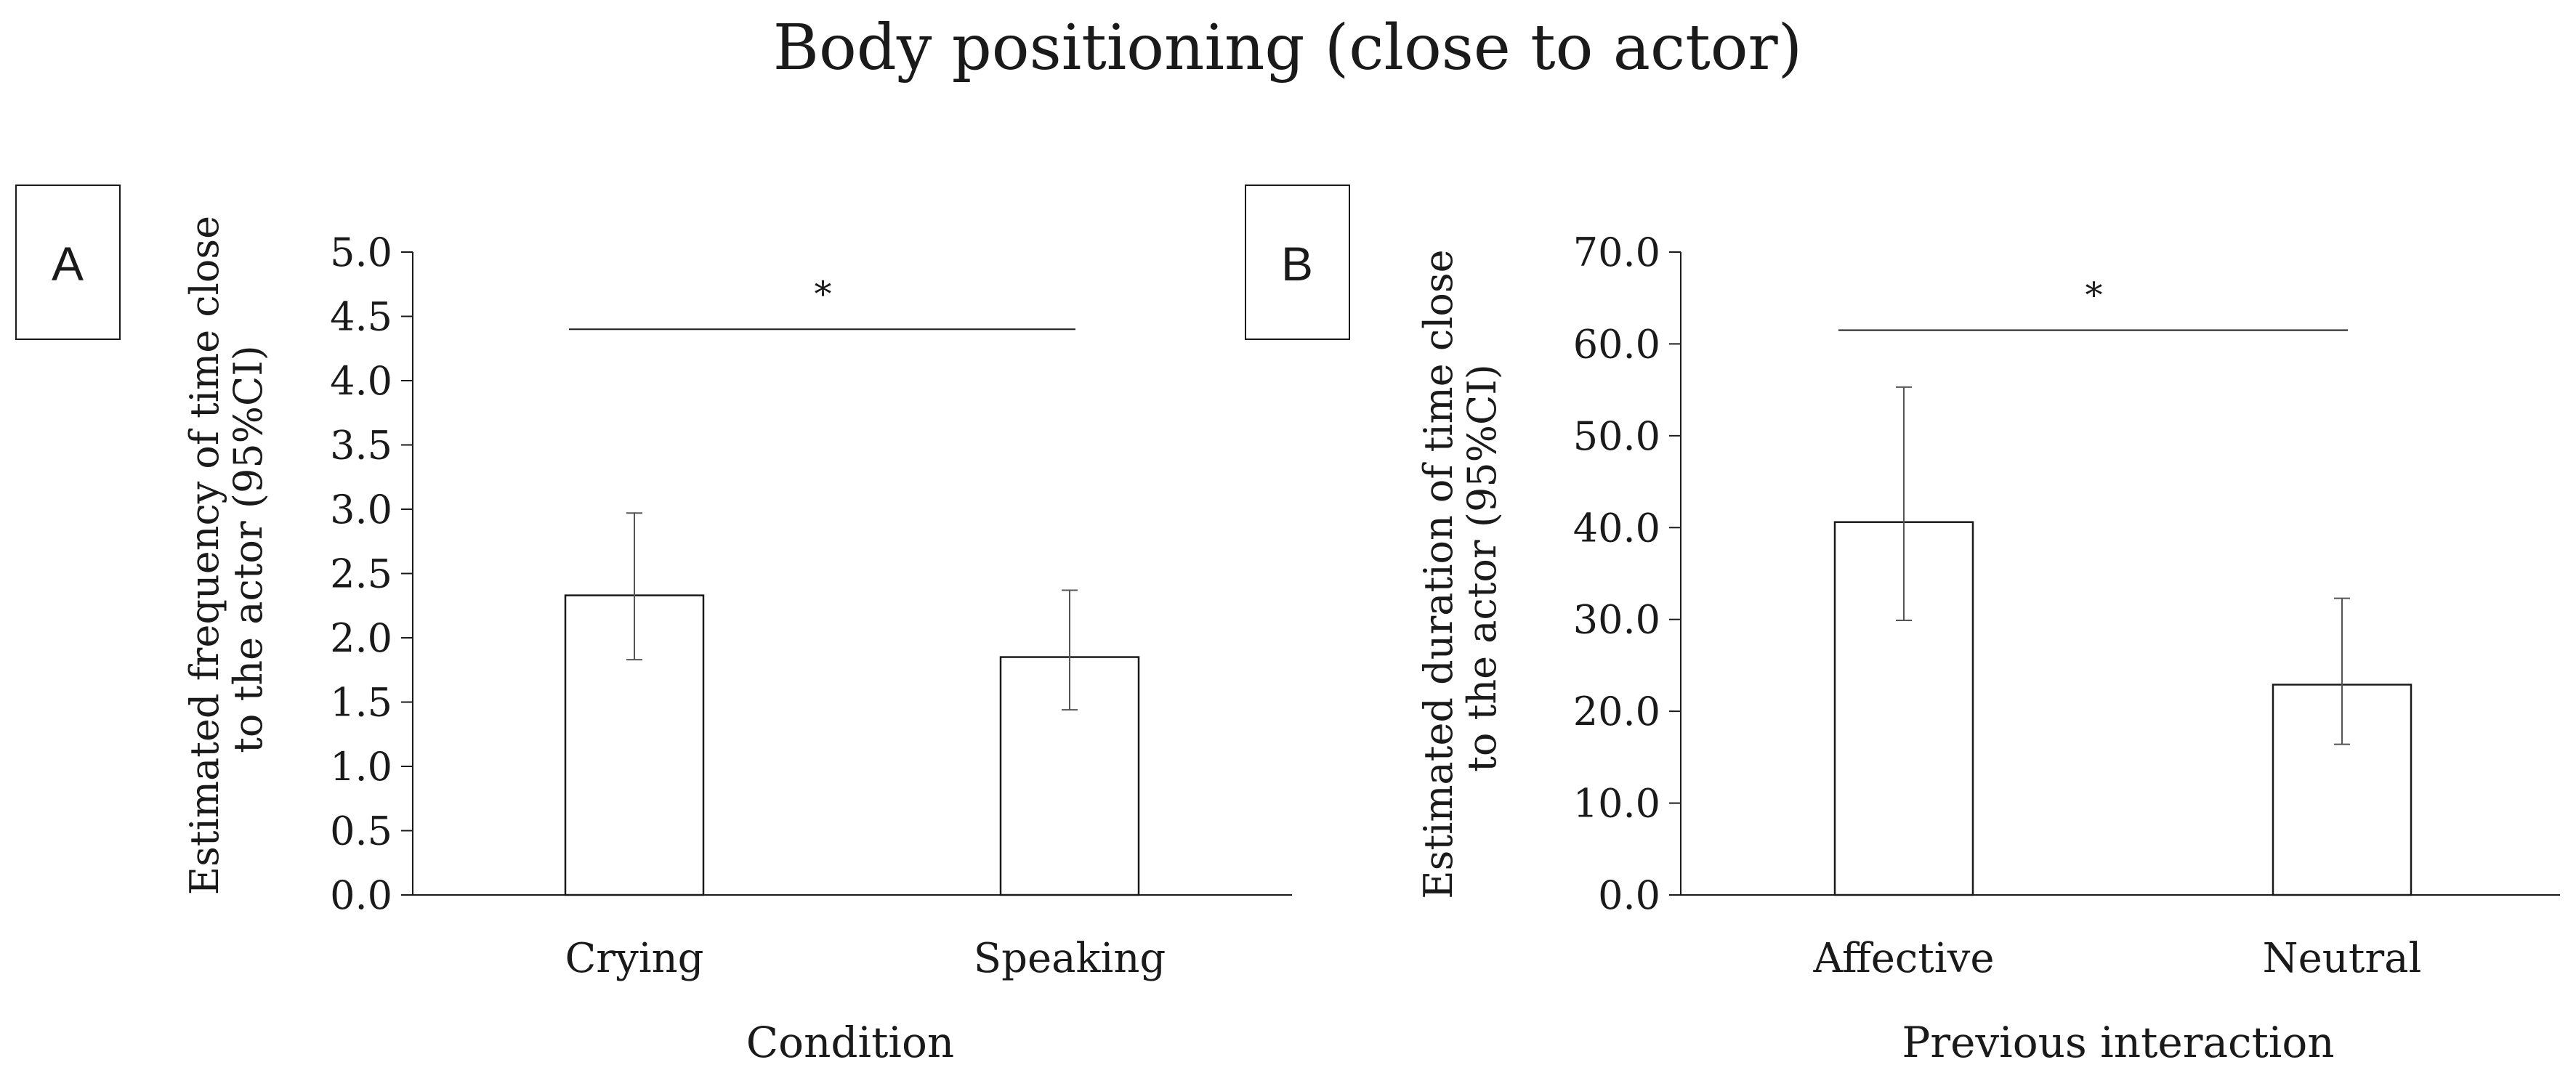 This screenshot has height=1086, width=2576. What do you see at coordinates (361, 252) in the screenshot?
I see `y-tick-label: 5.0` at bounding box center [361, 252].